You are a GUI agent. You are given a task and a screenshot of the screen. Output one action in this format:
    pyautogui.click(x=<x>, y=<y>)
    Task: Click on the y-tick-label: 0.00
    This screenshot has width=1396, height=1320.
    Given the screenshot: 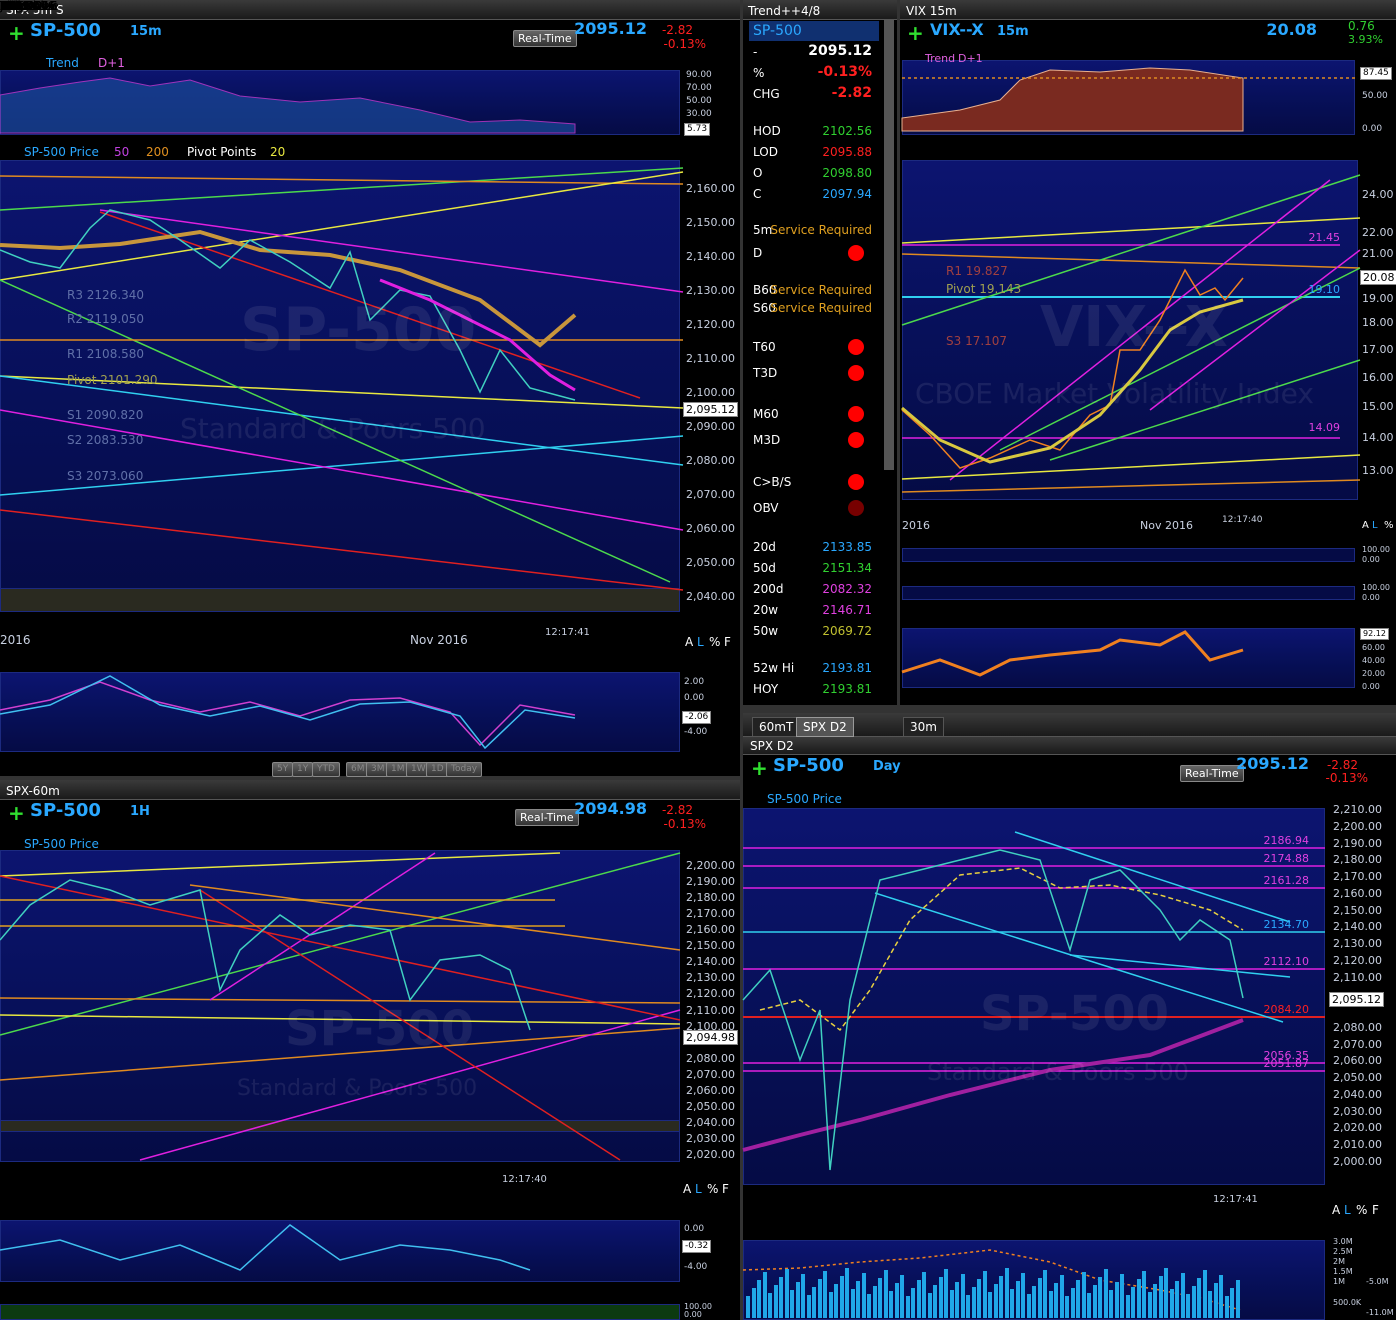 What is the action you would take?
    pyautogui.click(x=1372, y=129)
    